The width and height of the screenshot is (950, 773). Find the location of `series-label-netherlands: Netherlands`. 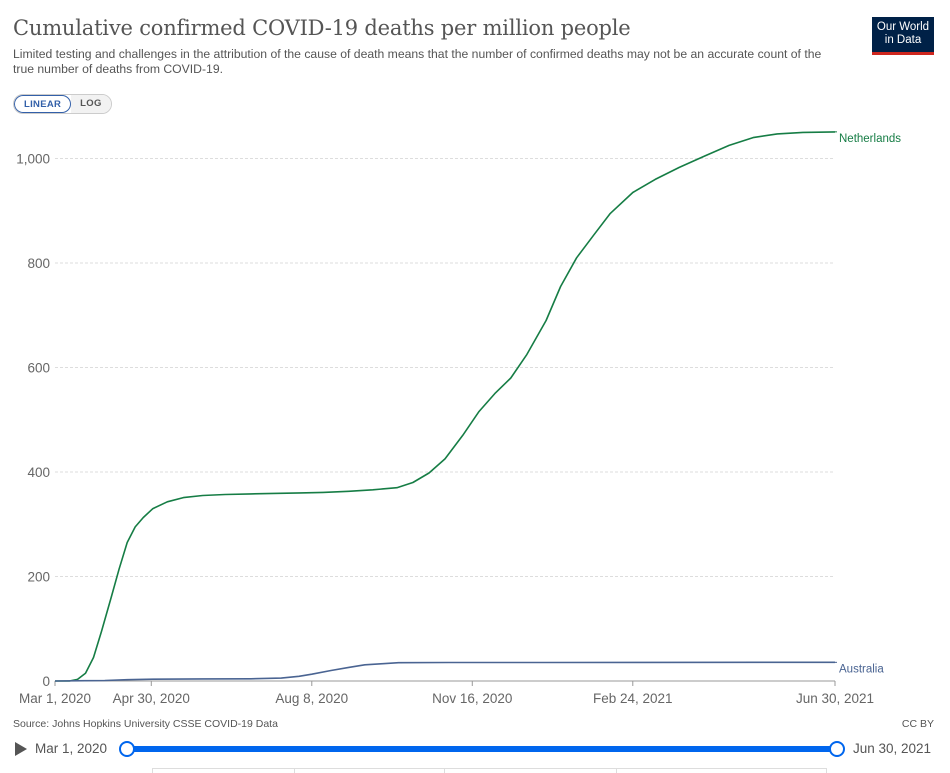

series-label-netherlands: Netherlands is located at coordinates (870, 139).